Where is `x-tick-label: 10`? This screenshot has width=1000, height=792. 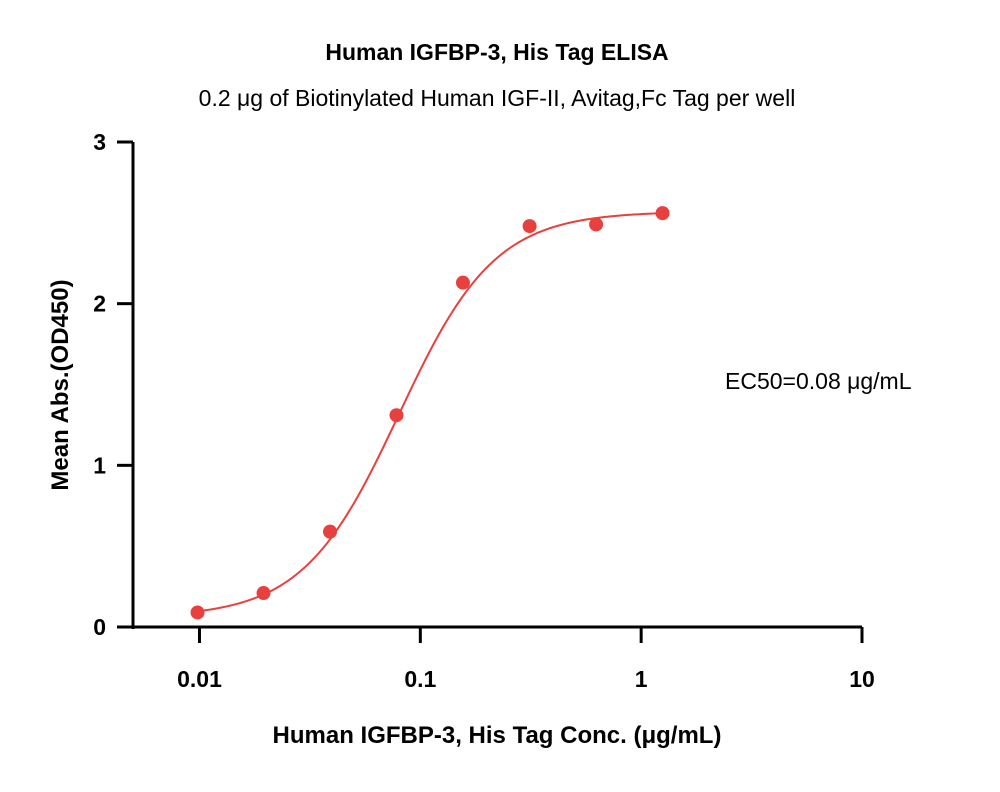 x-tick-label: 10 is located at coordinates (862, 679).